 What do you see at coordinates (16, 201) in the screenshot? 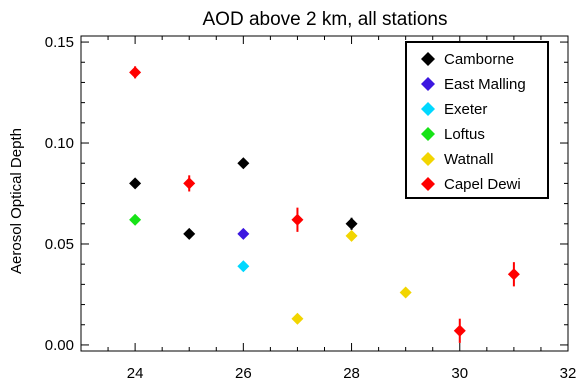
I see `y-axis-label: Aerosol Optical Depth` at bounding box center [16, 201].